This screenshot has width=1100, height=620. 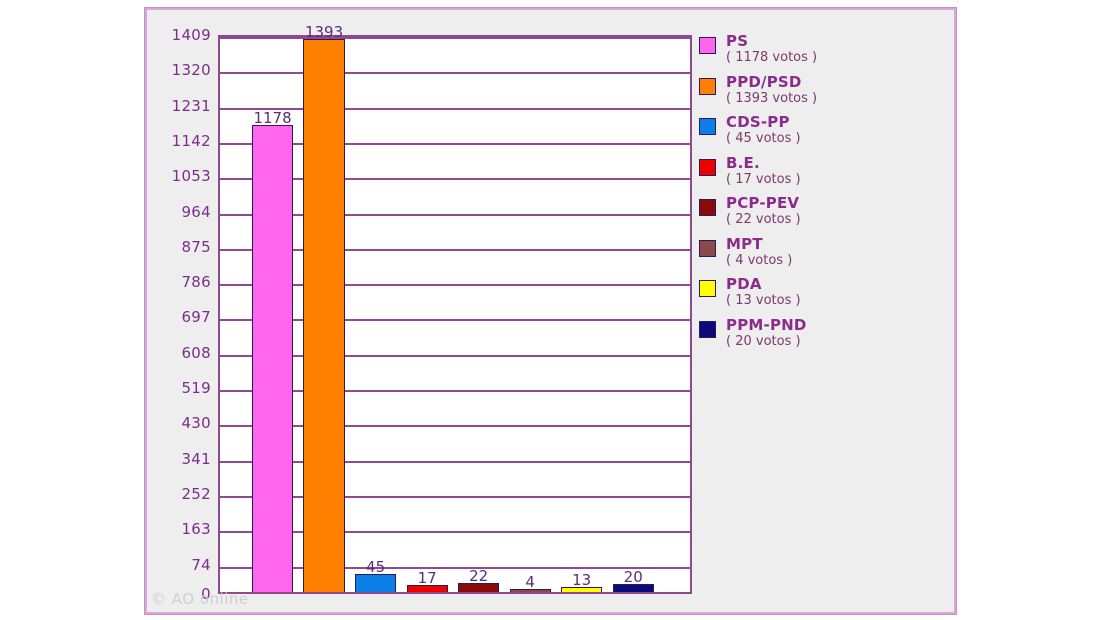 I want to click on bar-mpt, so click(x=530, y=590).